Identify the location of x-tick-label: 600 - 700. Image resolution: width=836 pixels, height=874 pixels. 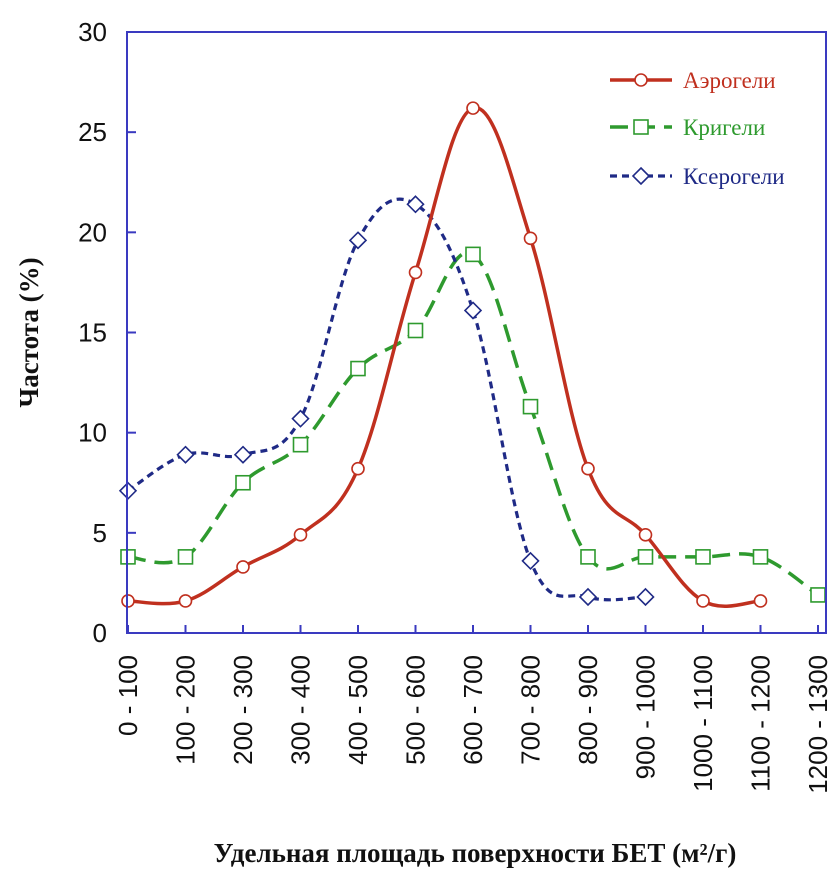
(473, 710).